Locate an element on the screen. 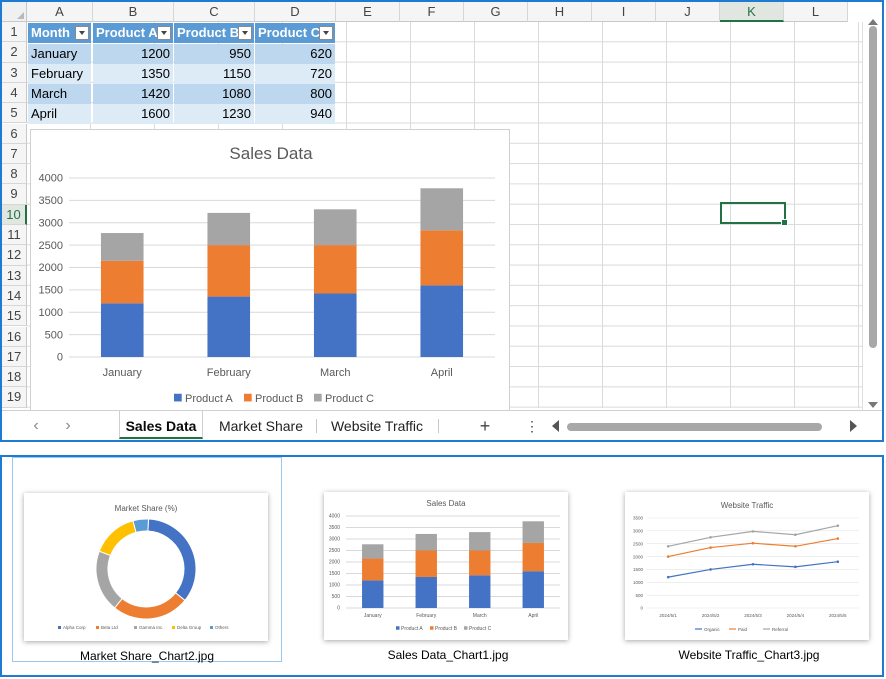 The width and height of the screenshot is (886, 679). vertical-scrollbar is located at coordinates (872, 215).